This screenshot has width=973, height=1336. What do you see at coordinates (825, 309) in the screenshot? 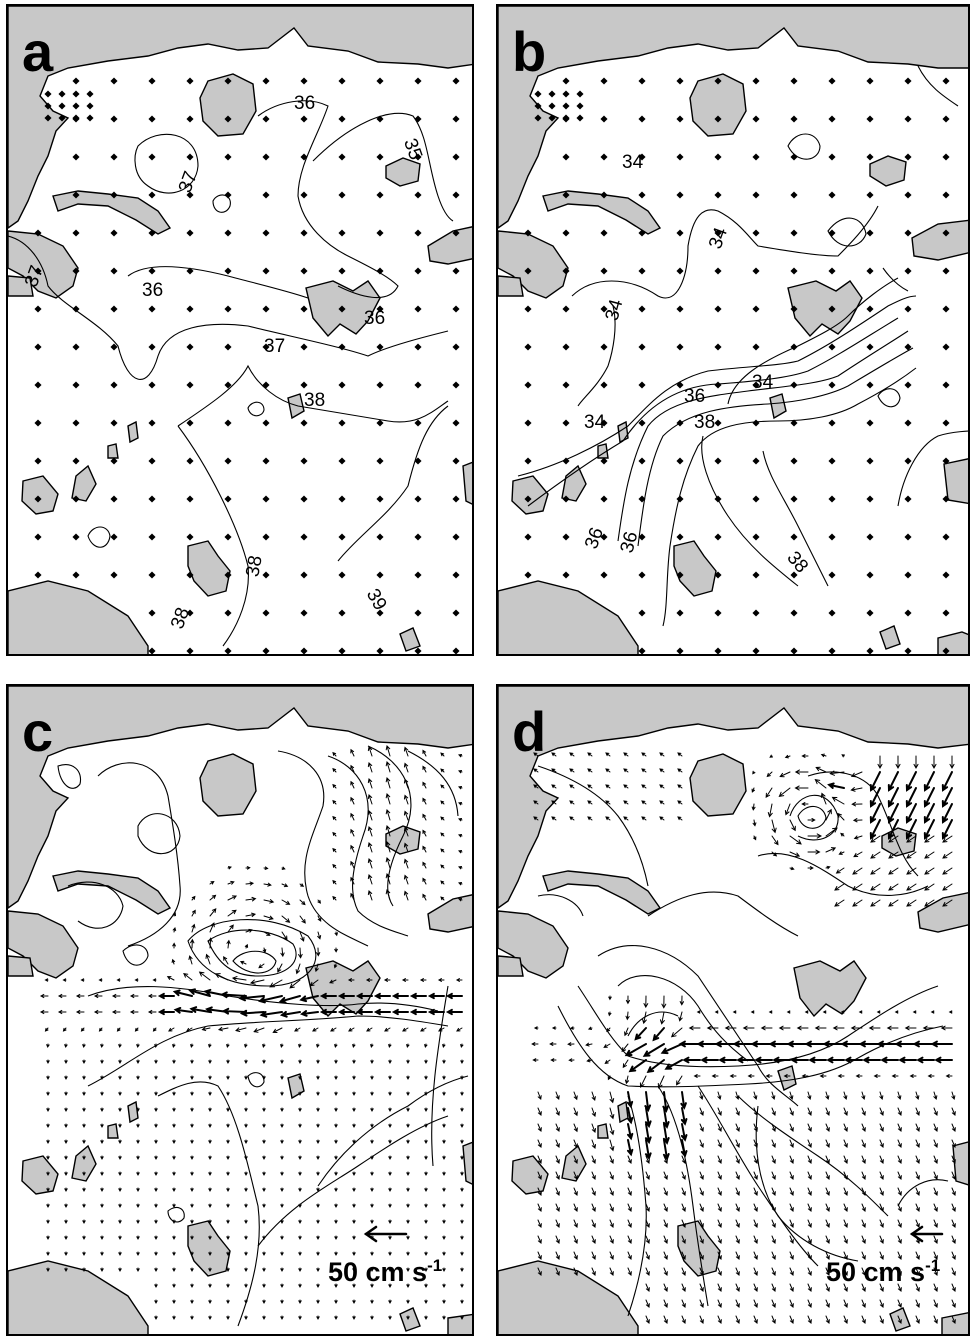
I see `island-lemnos` at bounding box center [825, 309].